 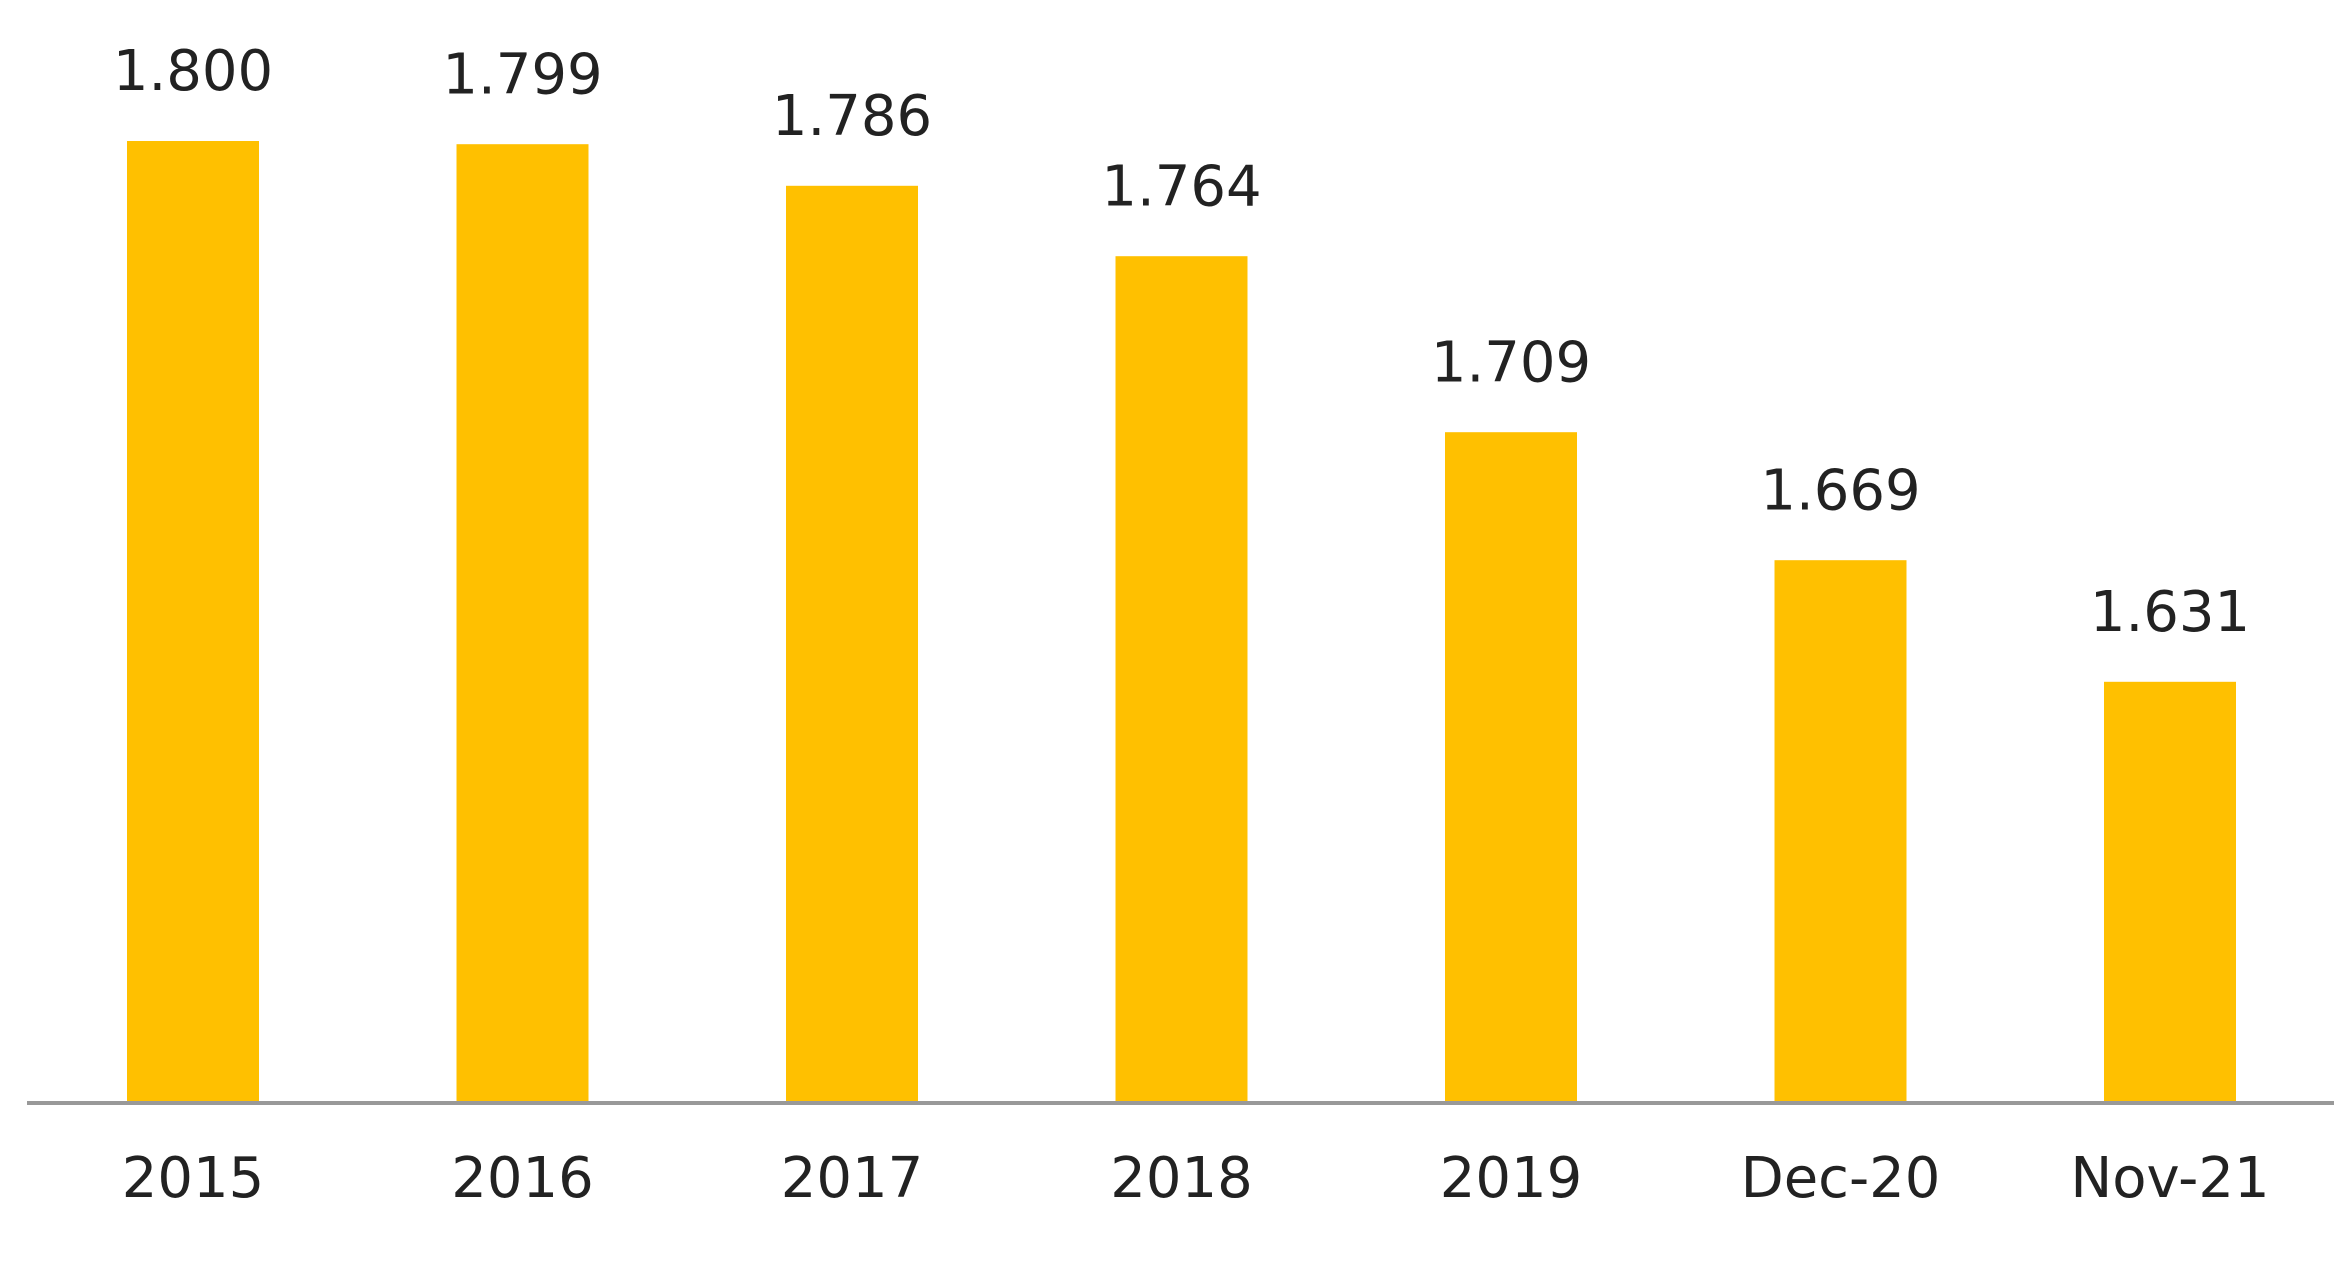 What do you see at coordinates (852, 116) in the screenshot?
I see `data-label: 1.786` at bounding box center [852, 116].